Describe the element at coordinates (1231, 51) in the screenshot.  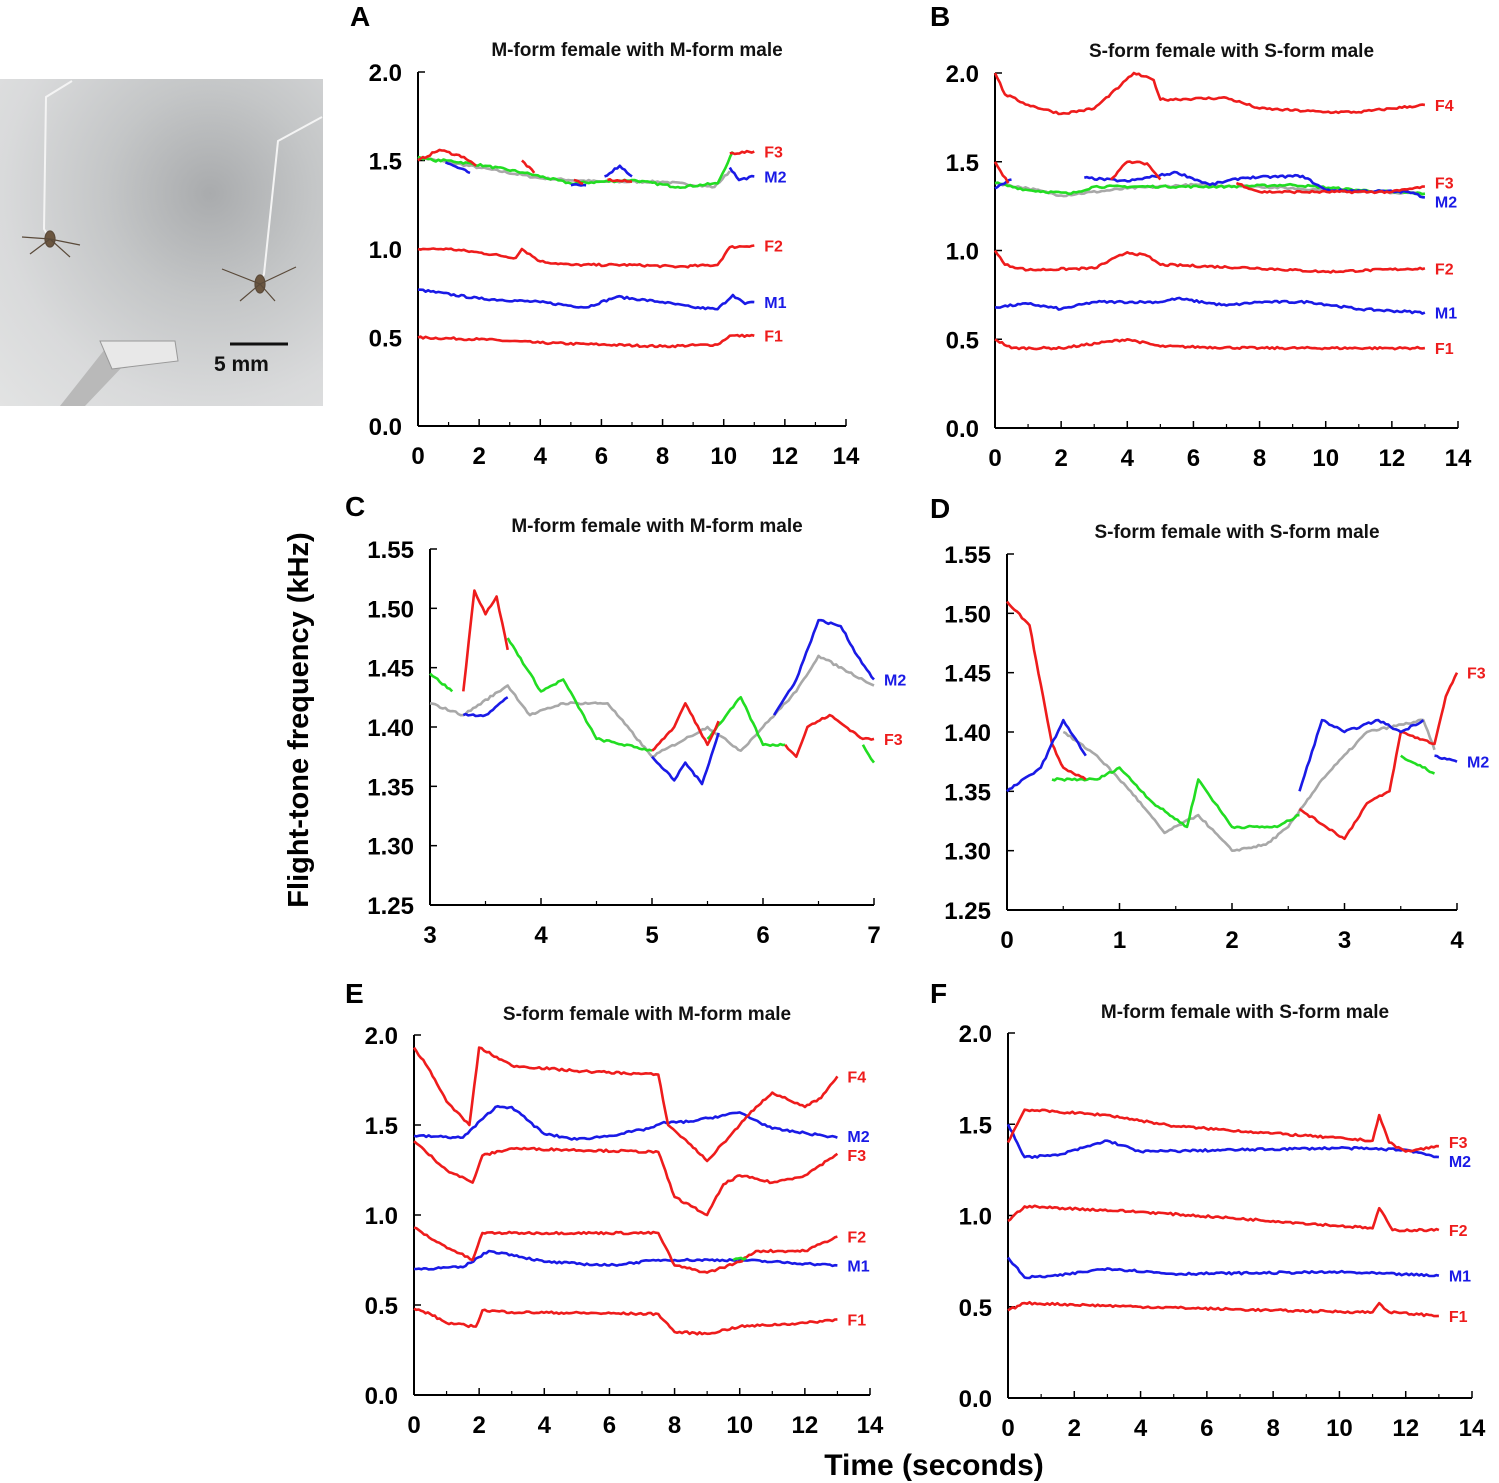
I see `chart-title: S-form female with S-form male` at that location.